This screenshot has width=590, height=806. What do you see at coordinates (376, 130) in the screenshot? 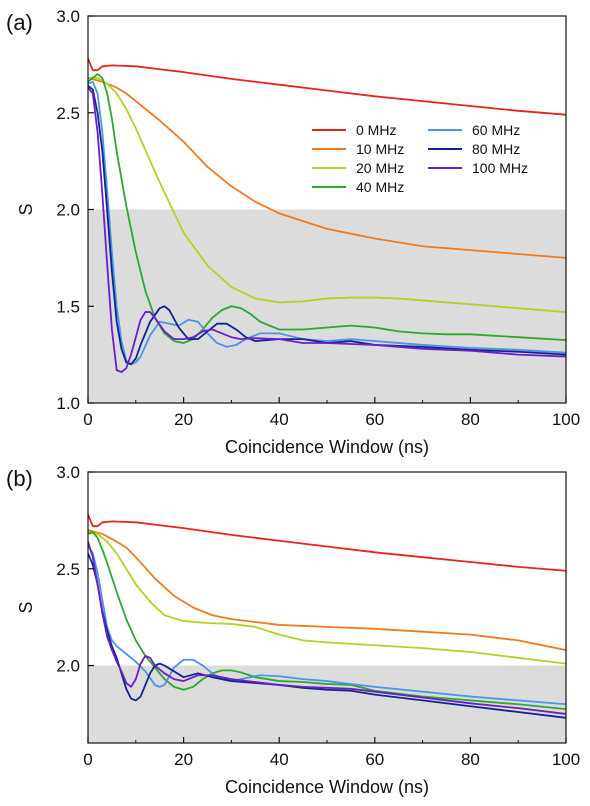
I see `legend-entry: 0 MHz` at bounding box center [376, 130].